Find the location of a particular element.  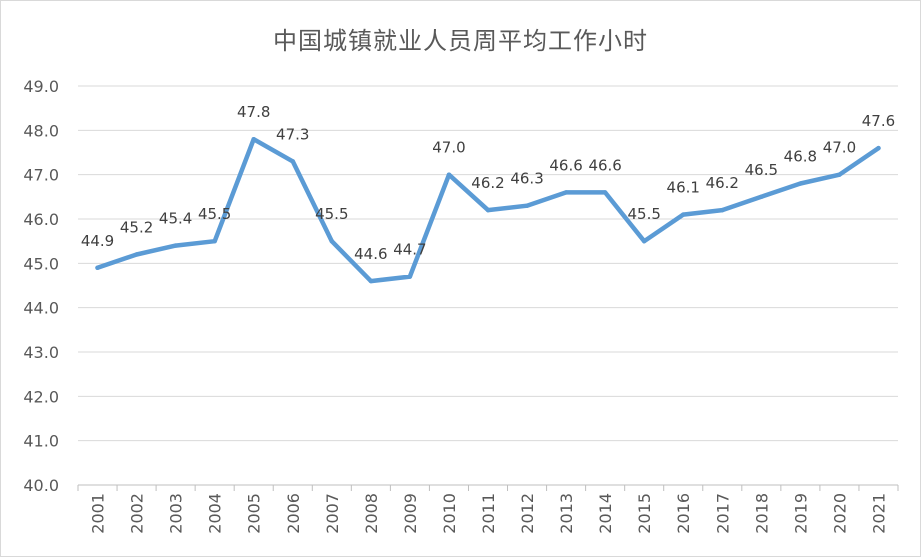

x-tick-label: 2011 is located at coordinates (488, 513).